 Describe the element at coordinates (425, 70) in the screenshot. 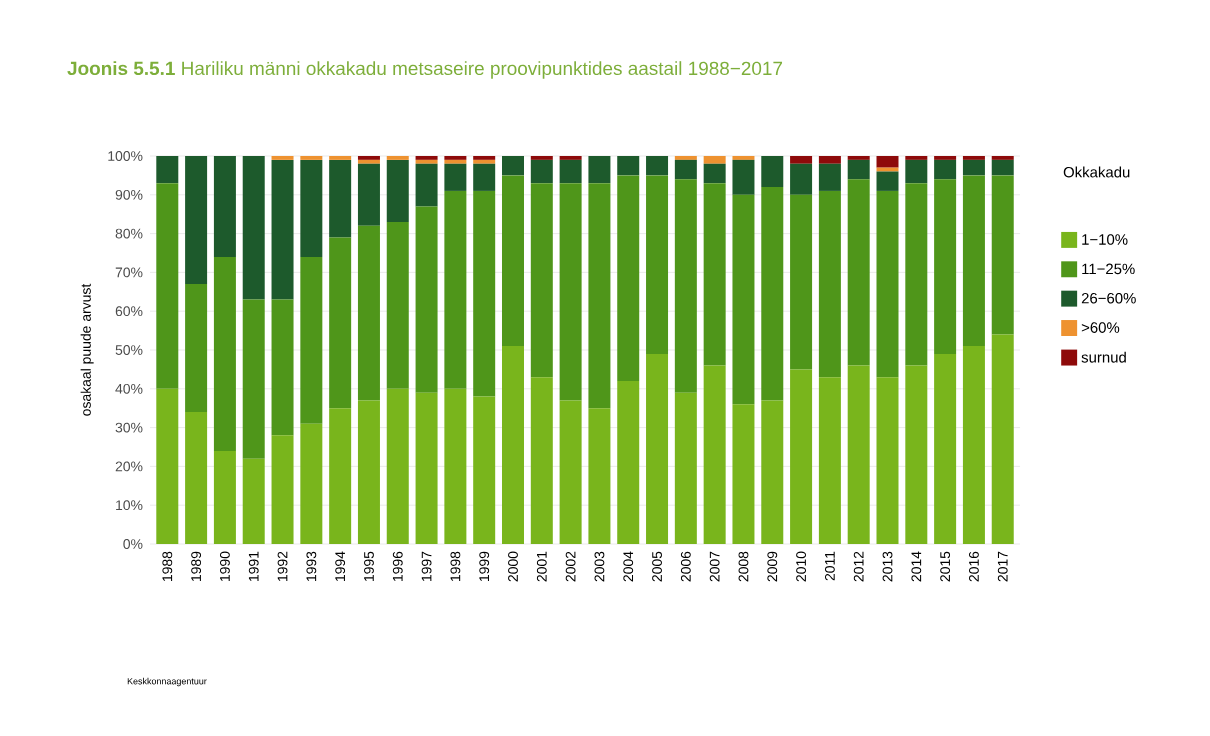

I see `chart-title: Joonis 5.5.1 Hariliku männi okkakadu metsaseire proovipunktides aastail 1988−2017` at that location.